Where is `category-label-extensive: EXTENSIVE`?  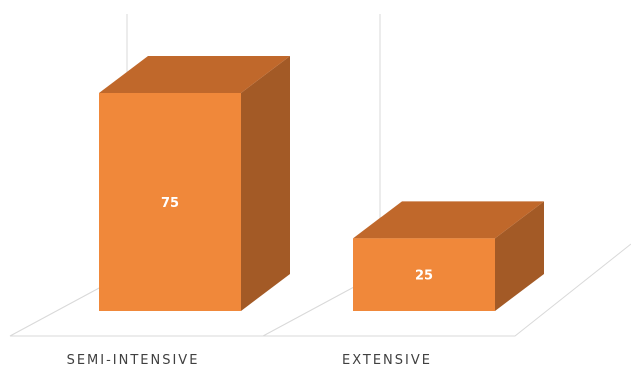
category-label-extensive: EXTENSIVE is located at coordinates (387, 360).